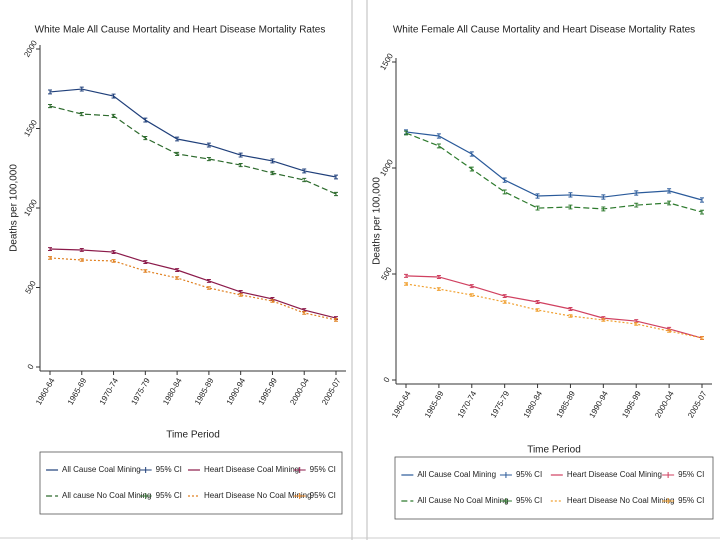 This screenshot has height=540, width=720. Describe the element at coordinates (462, 500) in the screenshot. I see `legend-label: All Cause No Coal Mining` at that location.